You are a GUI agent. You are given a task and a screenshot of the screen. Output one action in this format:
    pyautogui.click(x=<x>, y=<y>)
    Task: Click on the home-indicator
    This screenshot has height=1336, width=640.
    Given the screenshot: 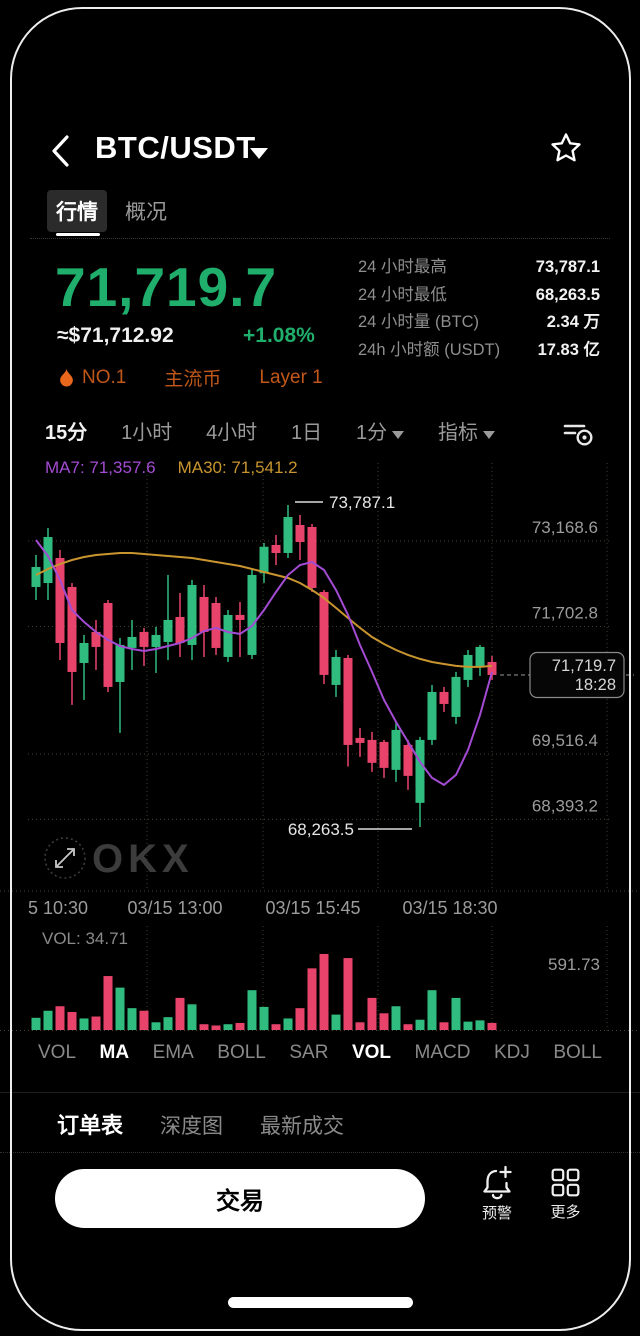 What is the action you would take?
    pyautogui.click(x=320, y=1302)
    